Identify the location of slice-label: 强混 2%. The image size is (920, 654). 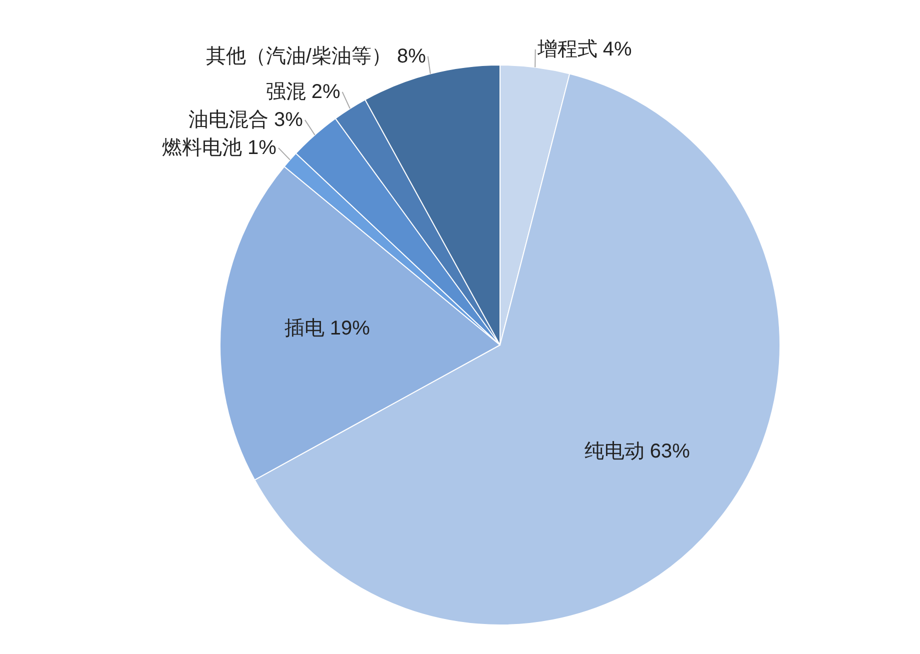
(303, 91).